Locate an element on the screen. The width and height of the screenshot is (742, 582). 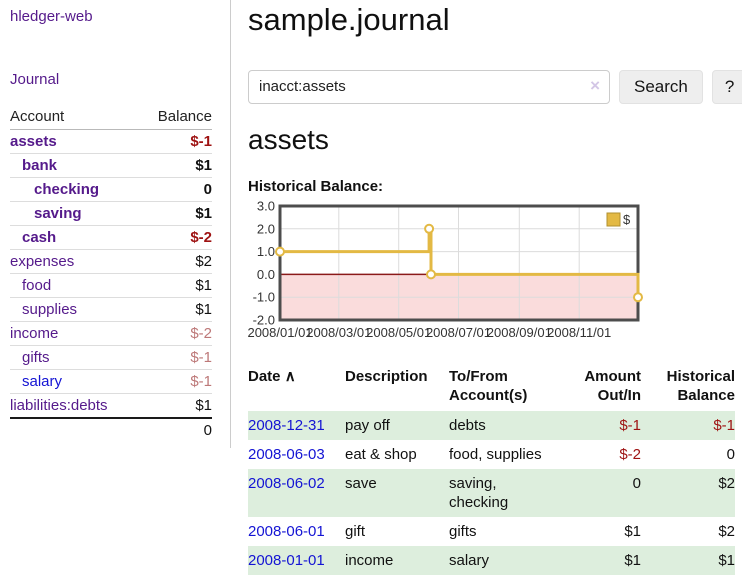
svg-text: 2008/11/01 is located at coordinates (579, 332).